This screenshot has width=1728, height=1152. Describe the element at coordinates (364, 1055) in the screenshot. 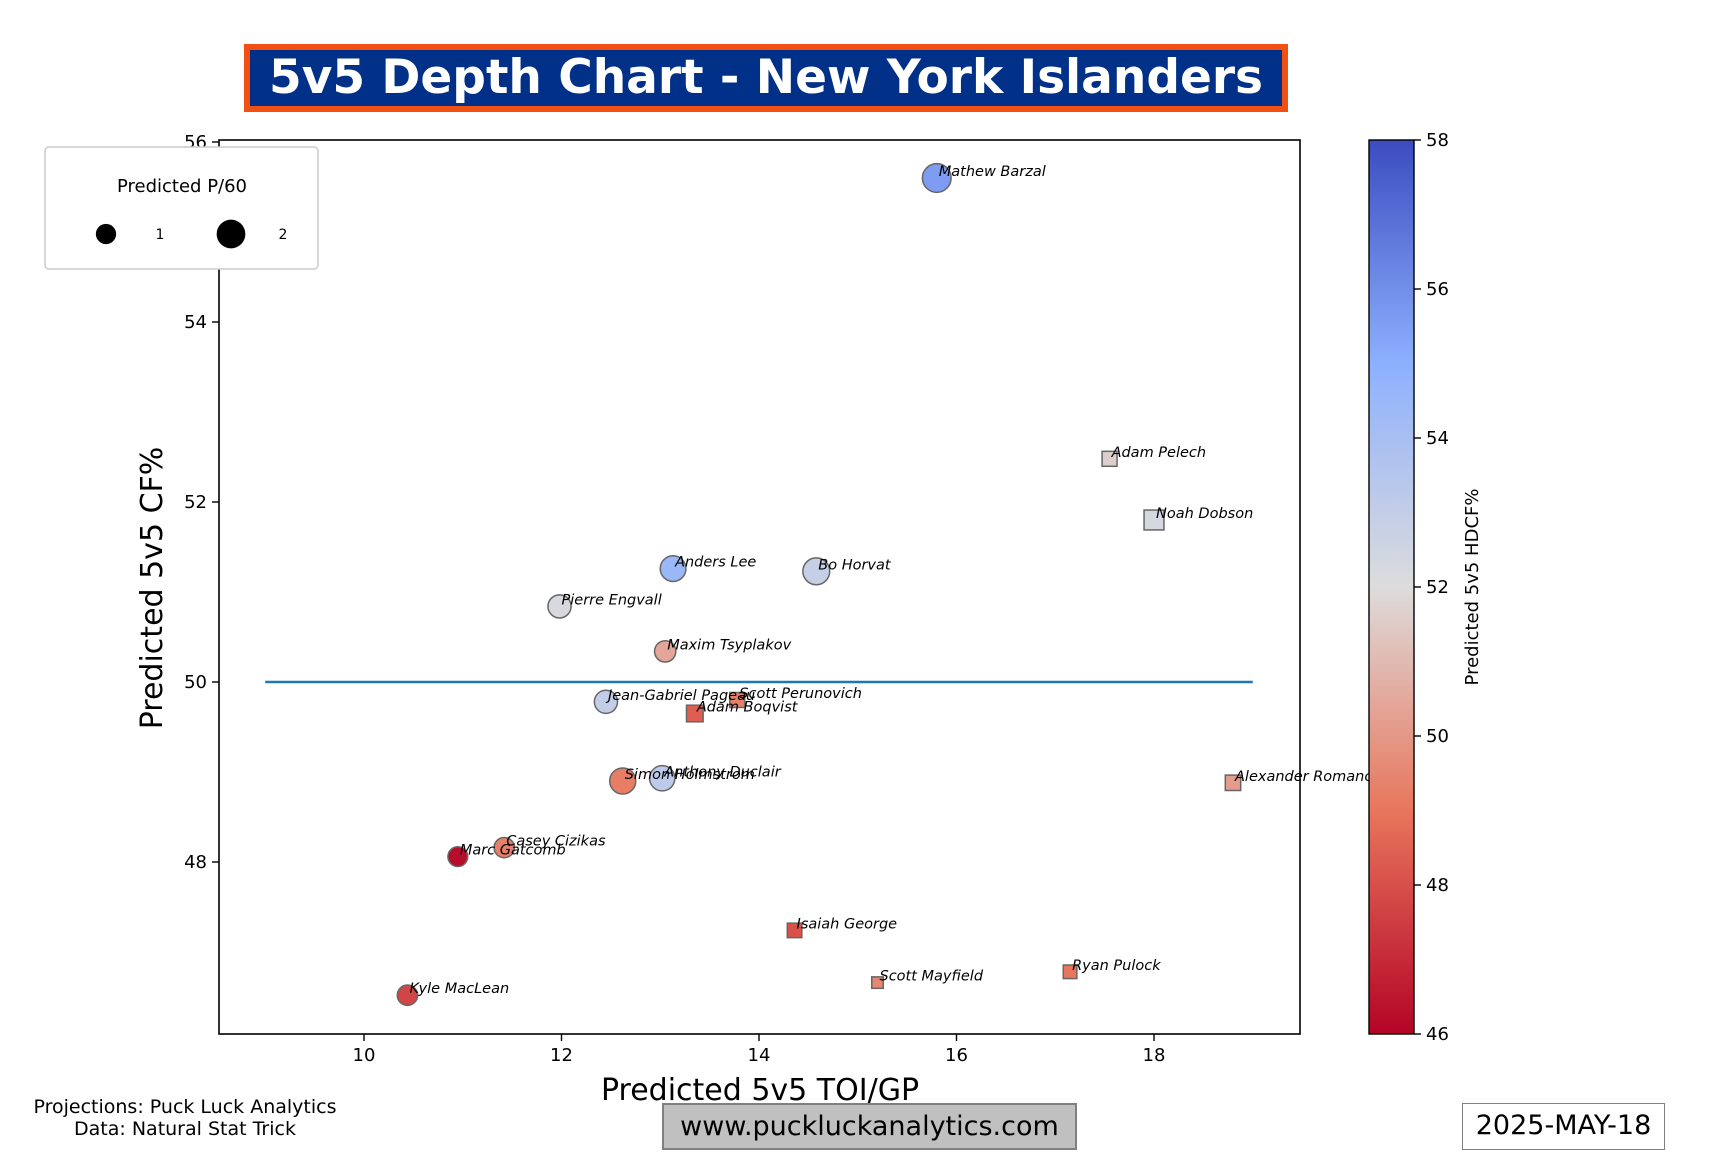

I see `x-tick-label-0: 10` at that location.